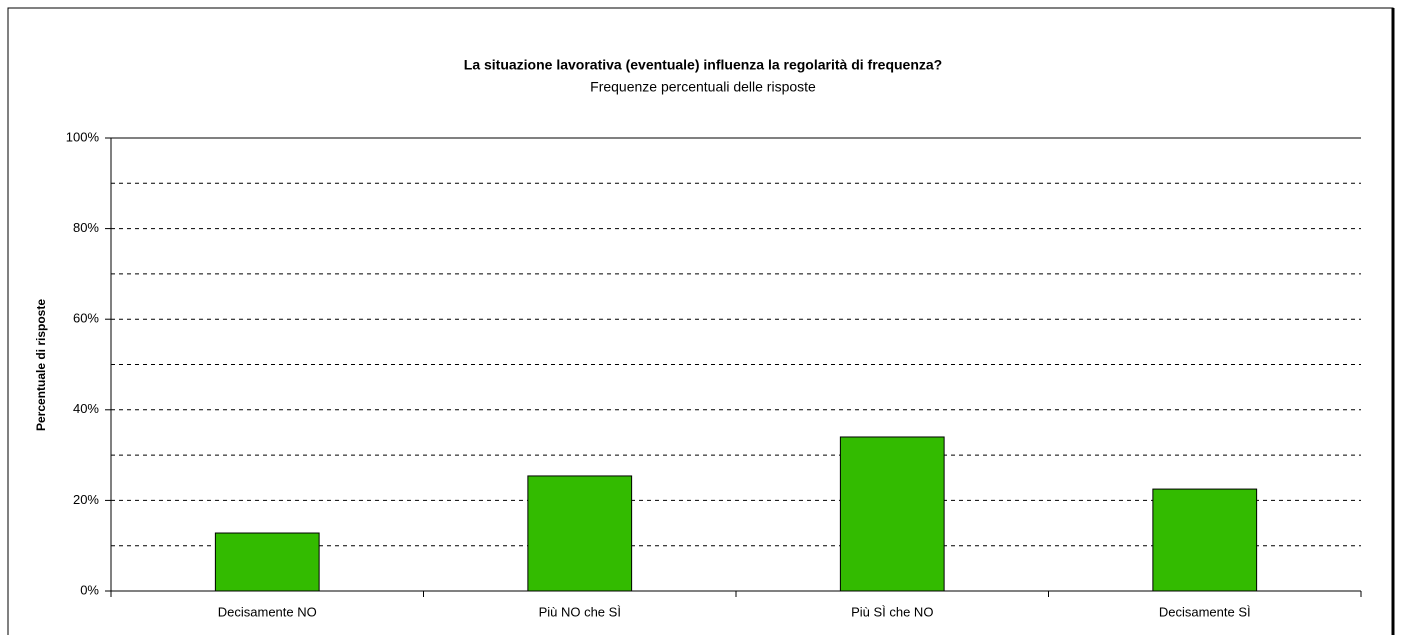  What do you see at coordinates (41, 365) in the screenshot?
I see `y-axis-label: Percentuale di risposte` at bounding box center [41, 365].